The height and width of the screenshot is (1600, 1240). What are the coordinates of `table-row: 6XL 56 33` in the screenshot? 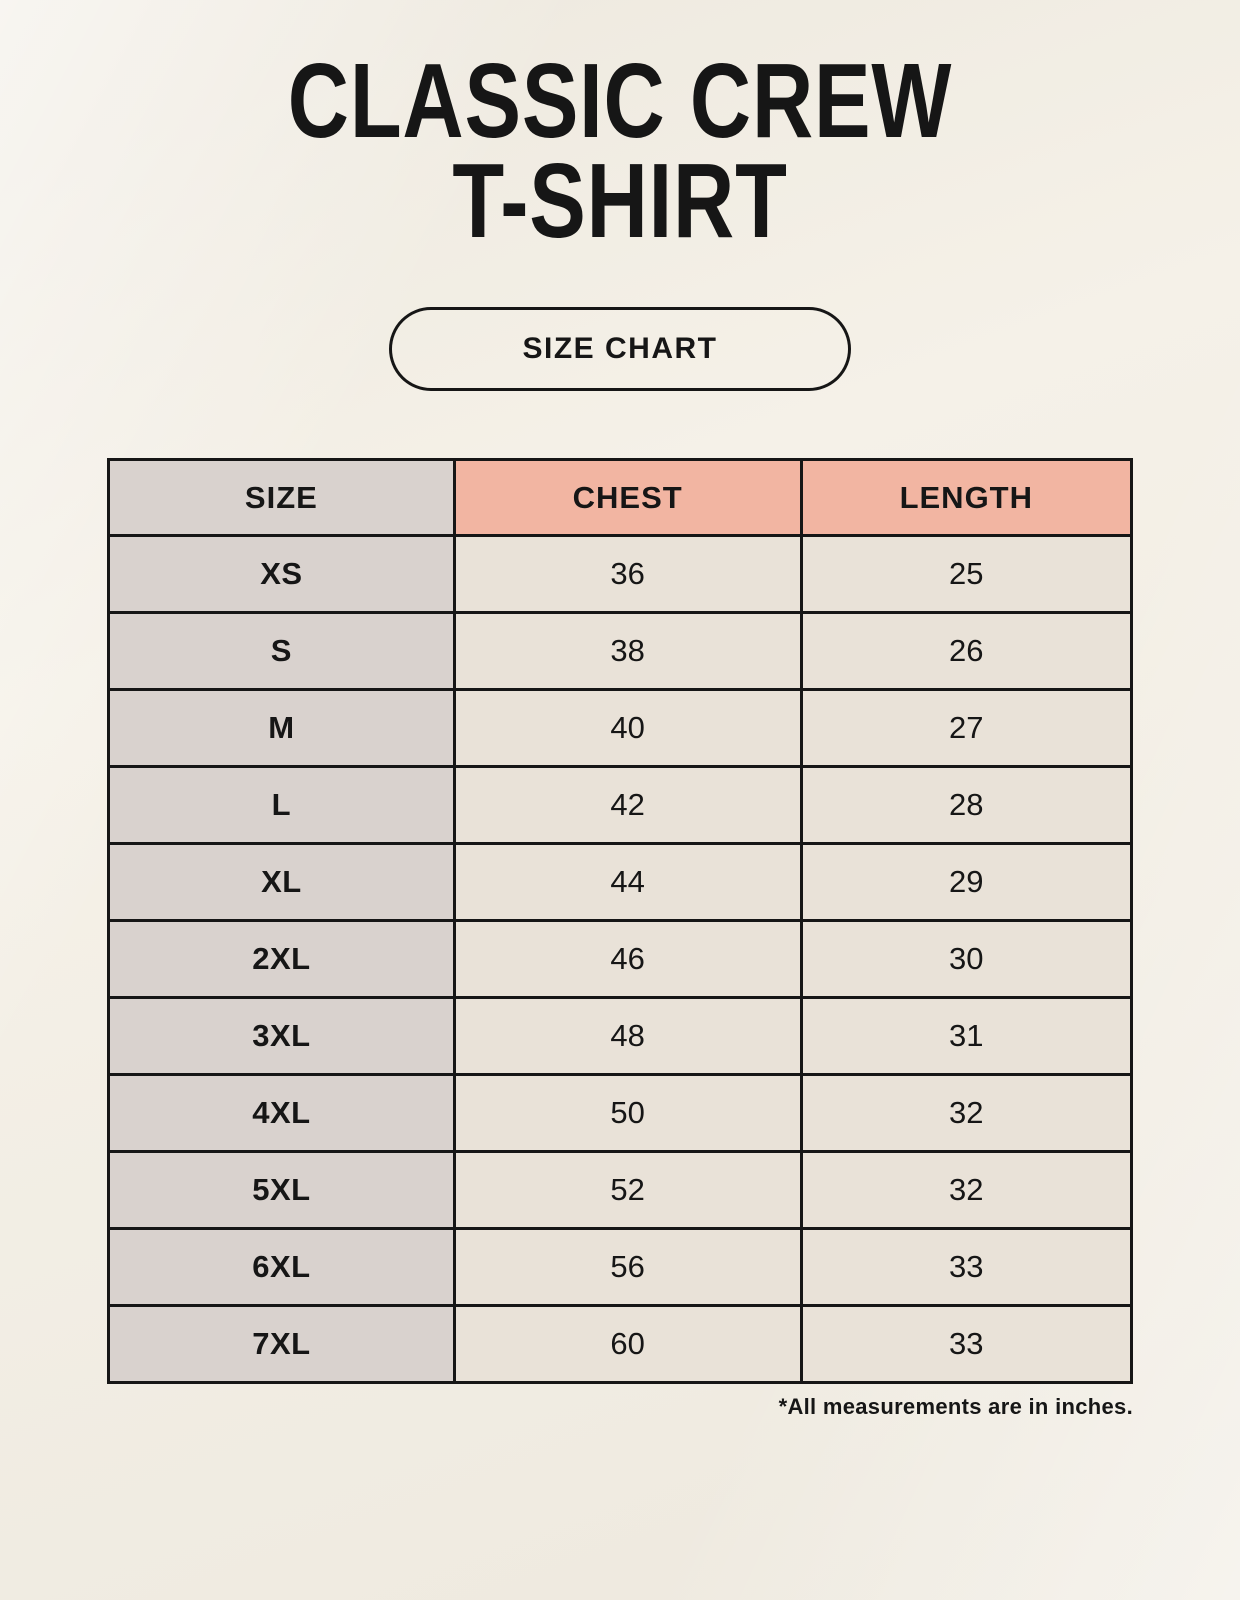 It's located at (620, 1267).